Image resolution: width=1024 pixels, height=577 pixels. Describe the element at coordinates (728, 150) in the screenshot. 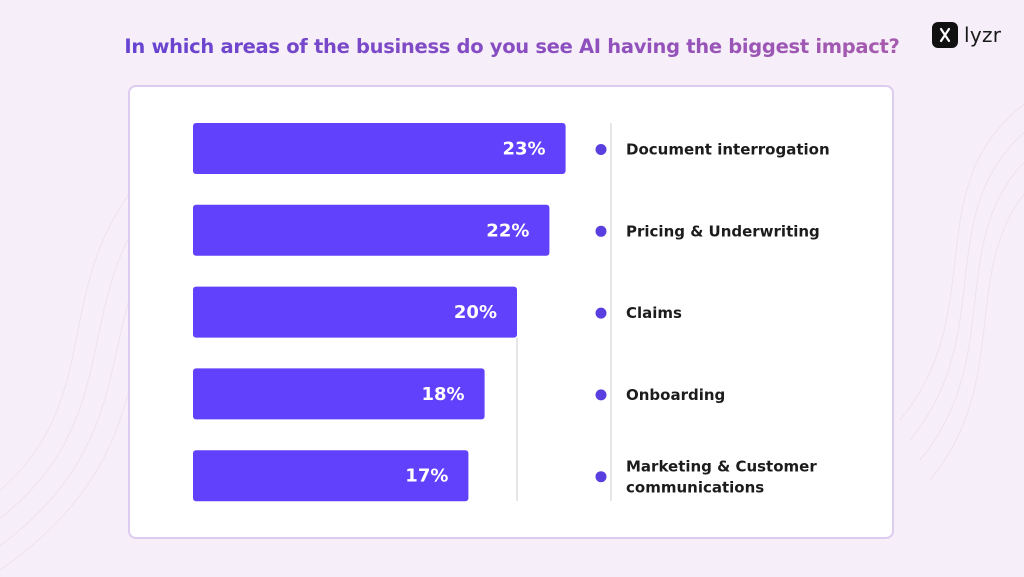

I see `category-label: Document interrogation` at that location.